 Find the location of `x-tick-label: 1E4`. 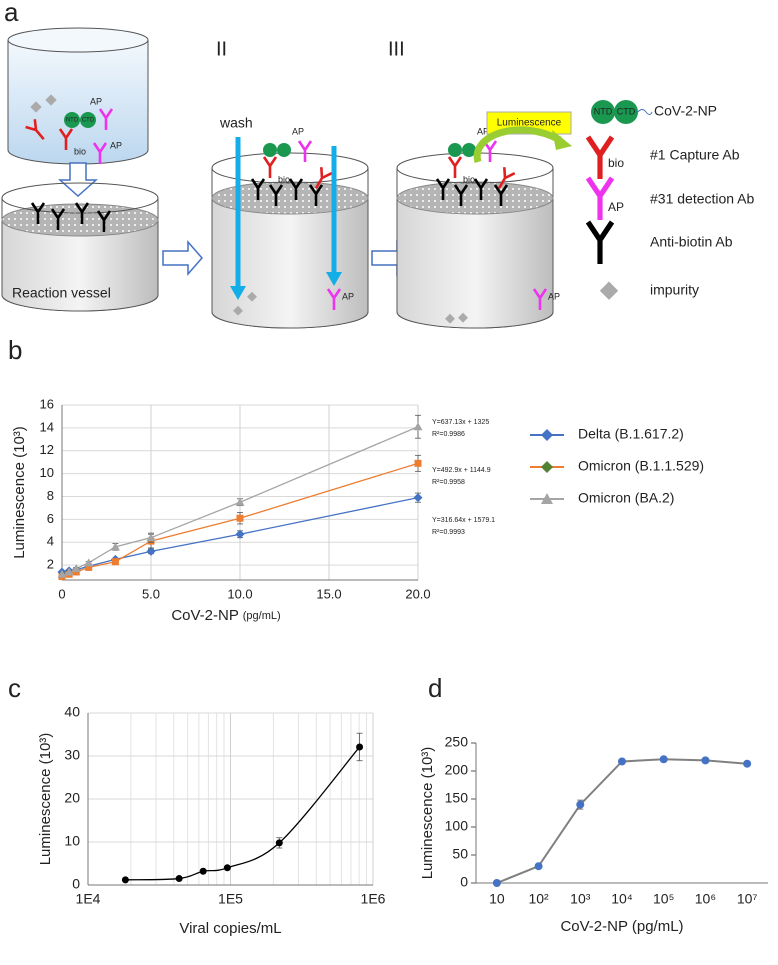

x-tick-label: 1E4 is located at coordinates (88, 899).